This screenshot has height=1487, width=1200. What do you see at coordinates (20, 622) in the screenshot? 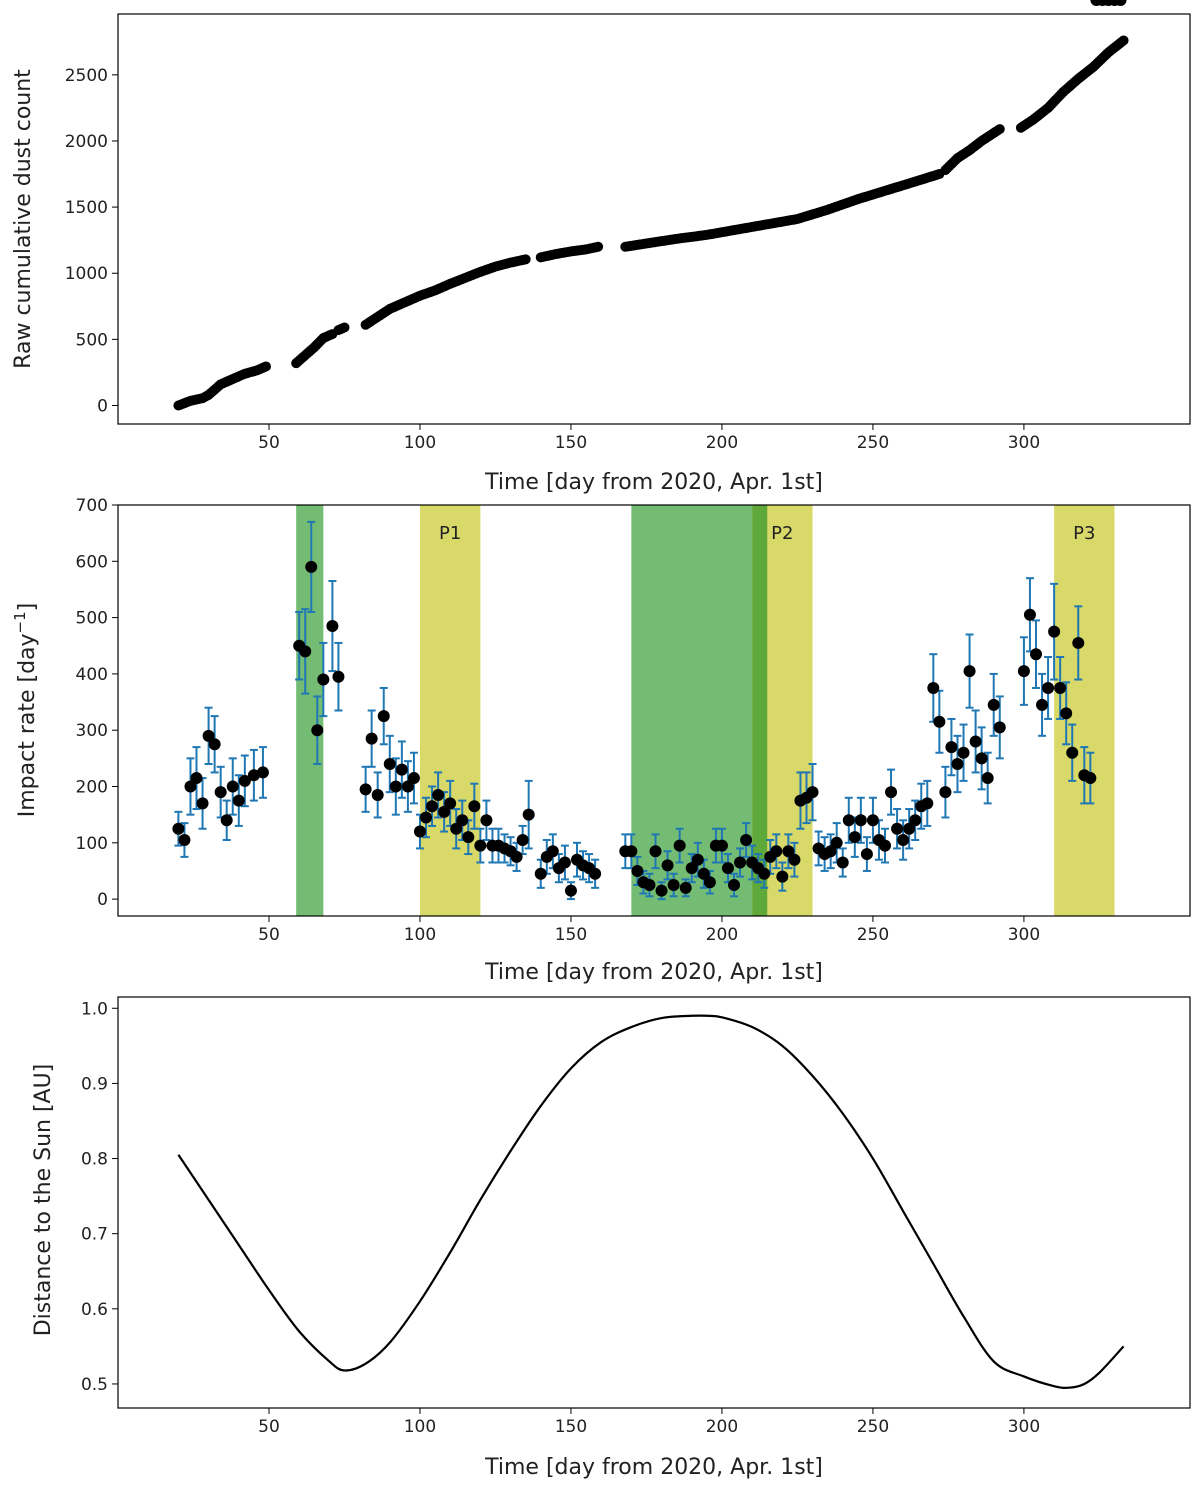
I see `ylabel-impact-exp: −1` at bounding box center [20, 622].